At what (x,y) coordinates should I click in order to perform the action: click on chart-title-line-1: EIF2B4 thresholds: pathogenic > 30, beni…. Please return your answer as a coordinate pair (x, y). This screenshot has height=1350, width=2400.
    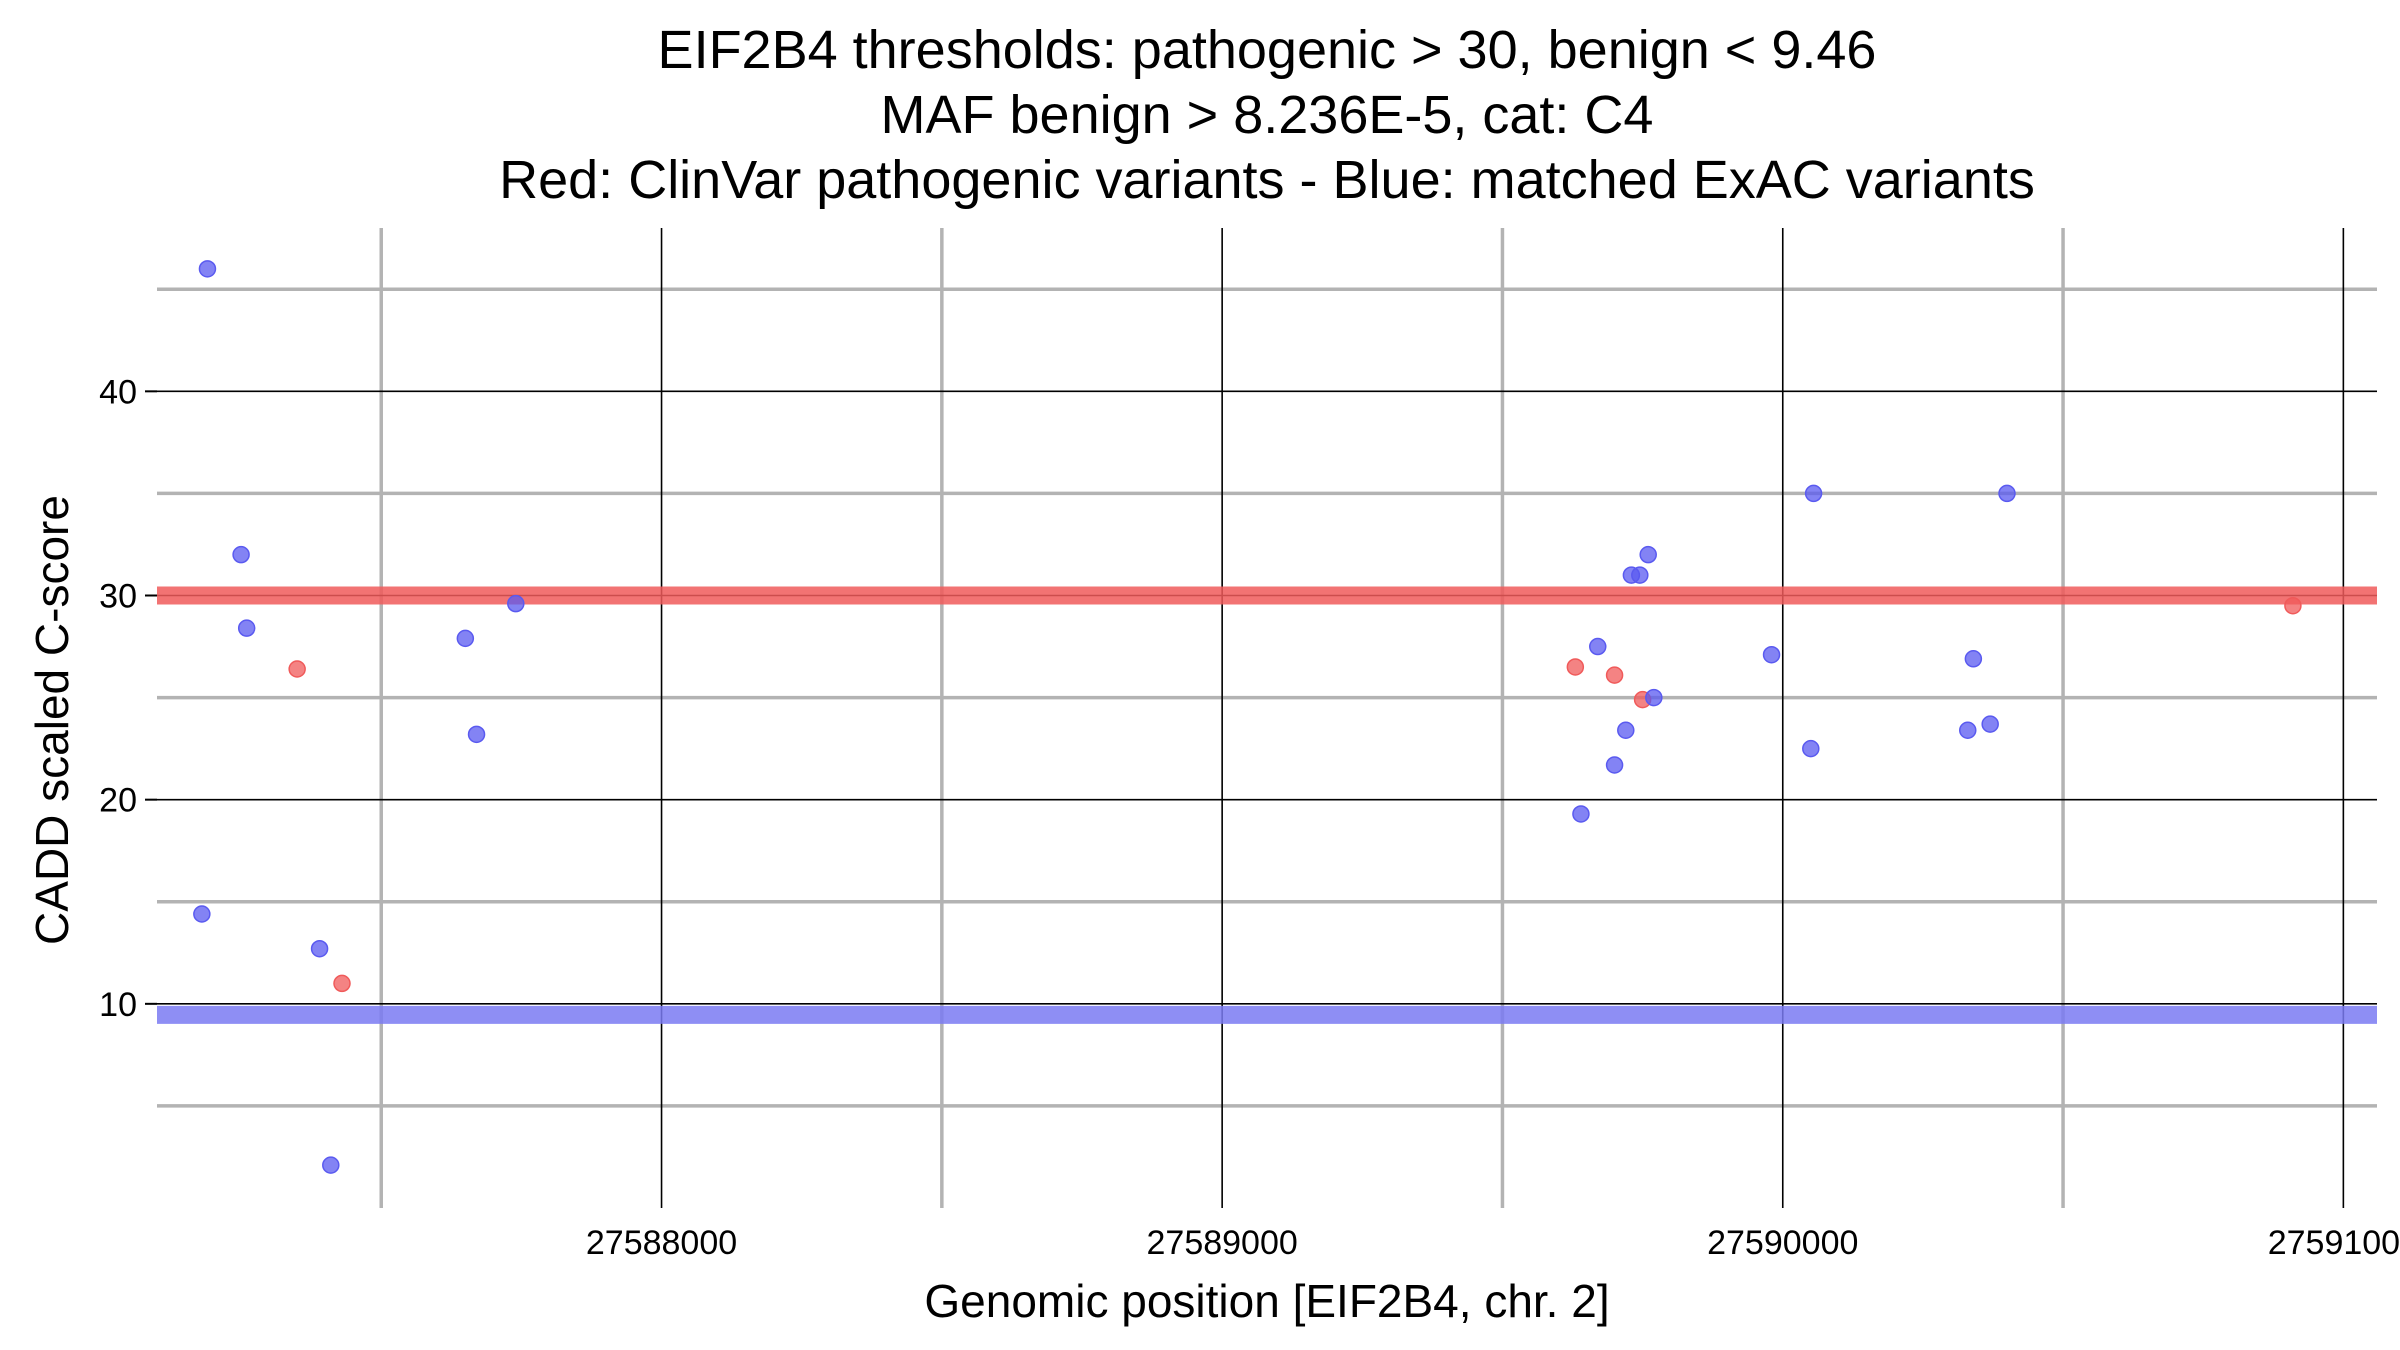
    Looking at the image, I should click on (1267, 50).